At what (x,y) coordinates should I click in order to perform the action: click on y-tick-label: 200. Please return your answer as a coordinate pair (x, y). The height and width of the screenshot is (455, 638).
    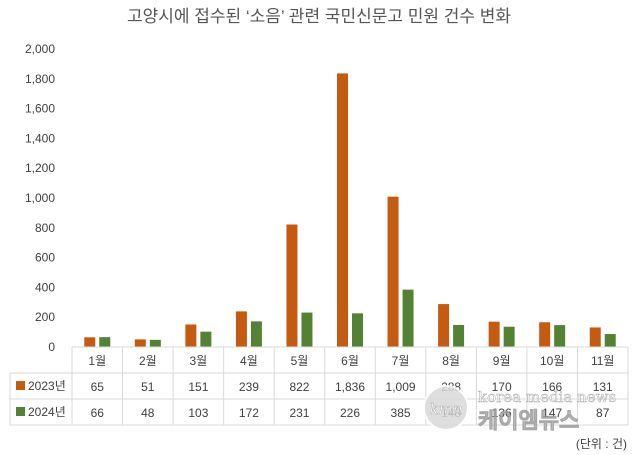
    Looking at the image, I should click on (45, 317).